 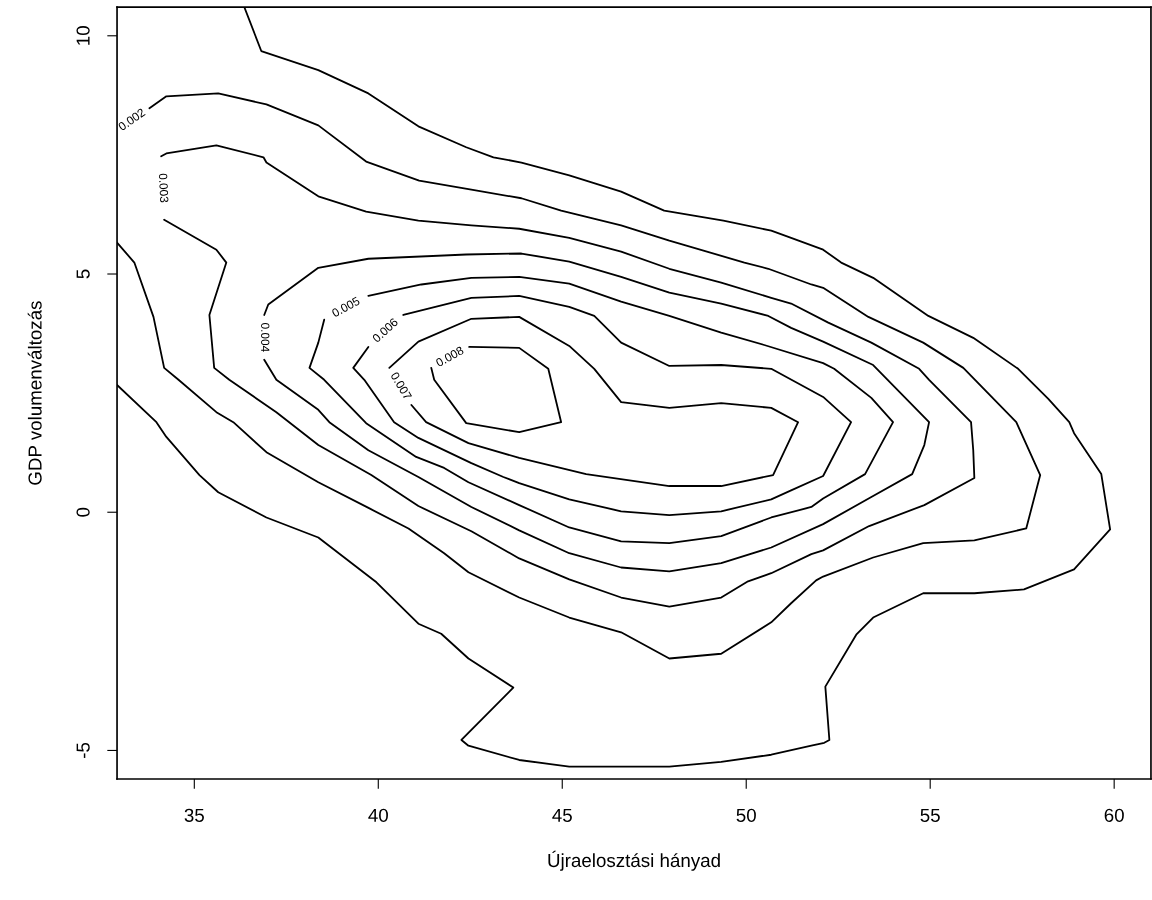 What do you see at coordinates (194, 815) in the screenshot?
I see `x-tick-label: 35` at bounding box center [194, 815].